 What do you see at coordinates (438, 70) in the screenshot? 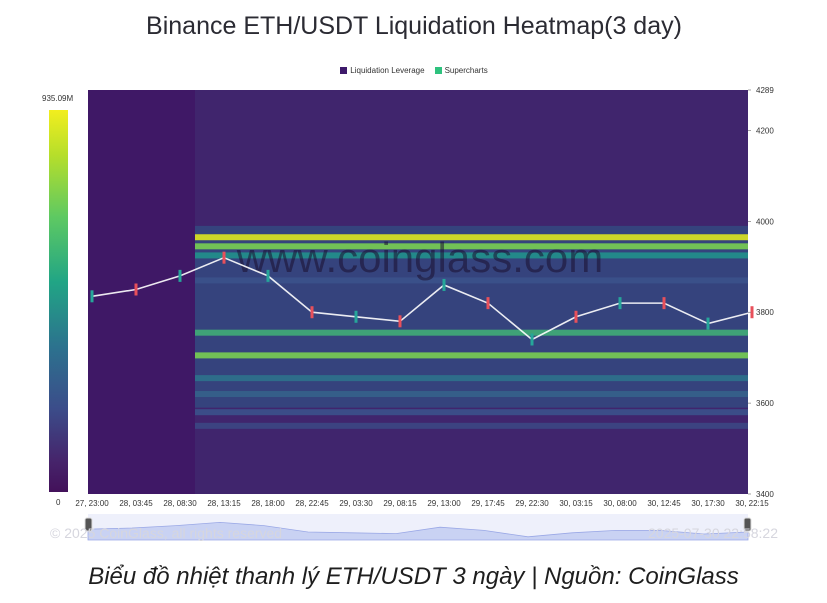
I see `legend-swatch-supercharts` at bounding box center [438, 70].